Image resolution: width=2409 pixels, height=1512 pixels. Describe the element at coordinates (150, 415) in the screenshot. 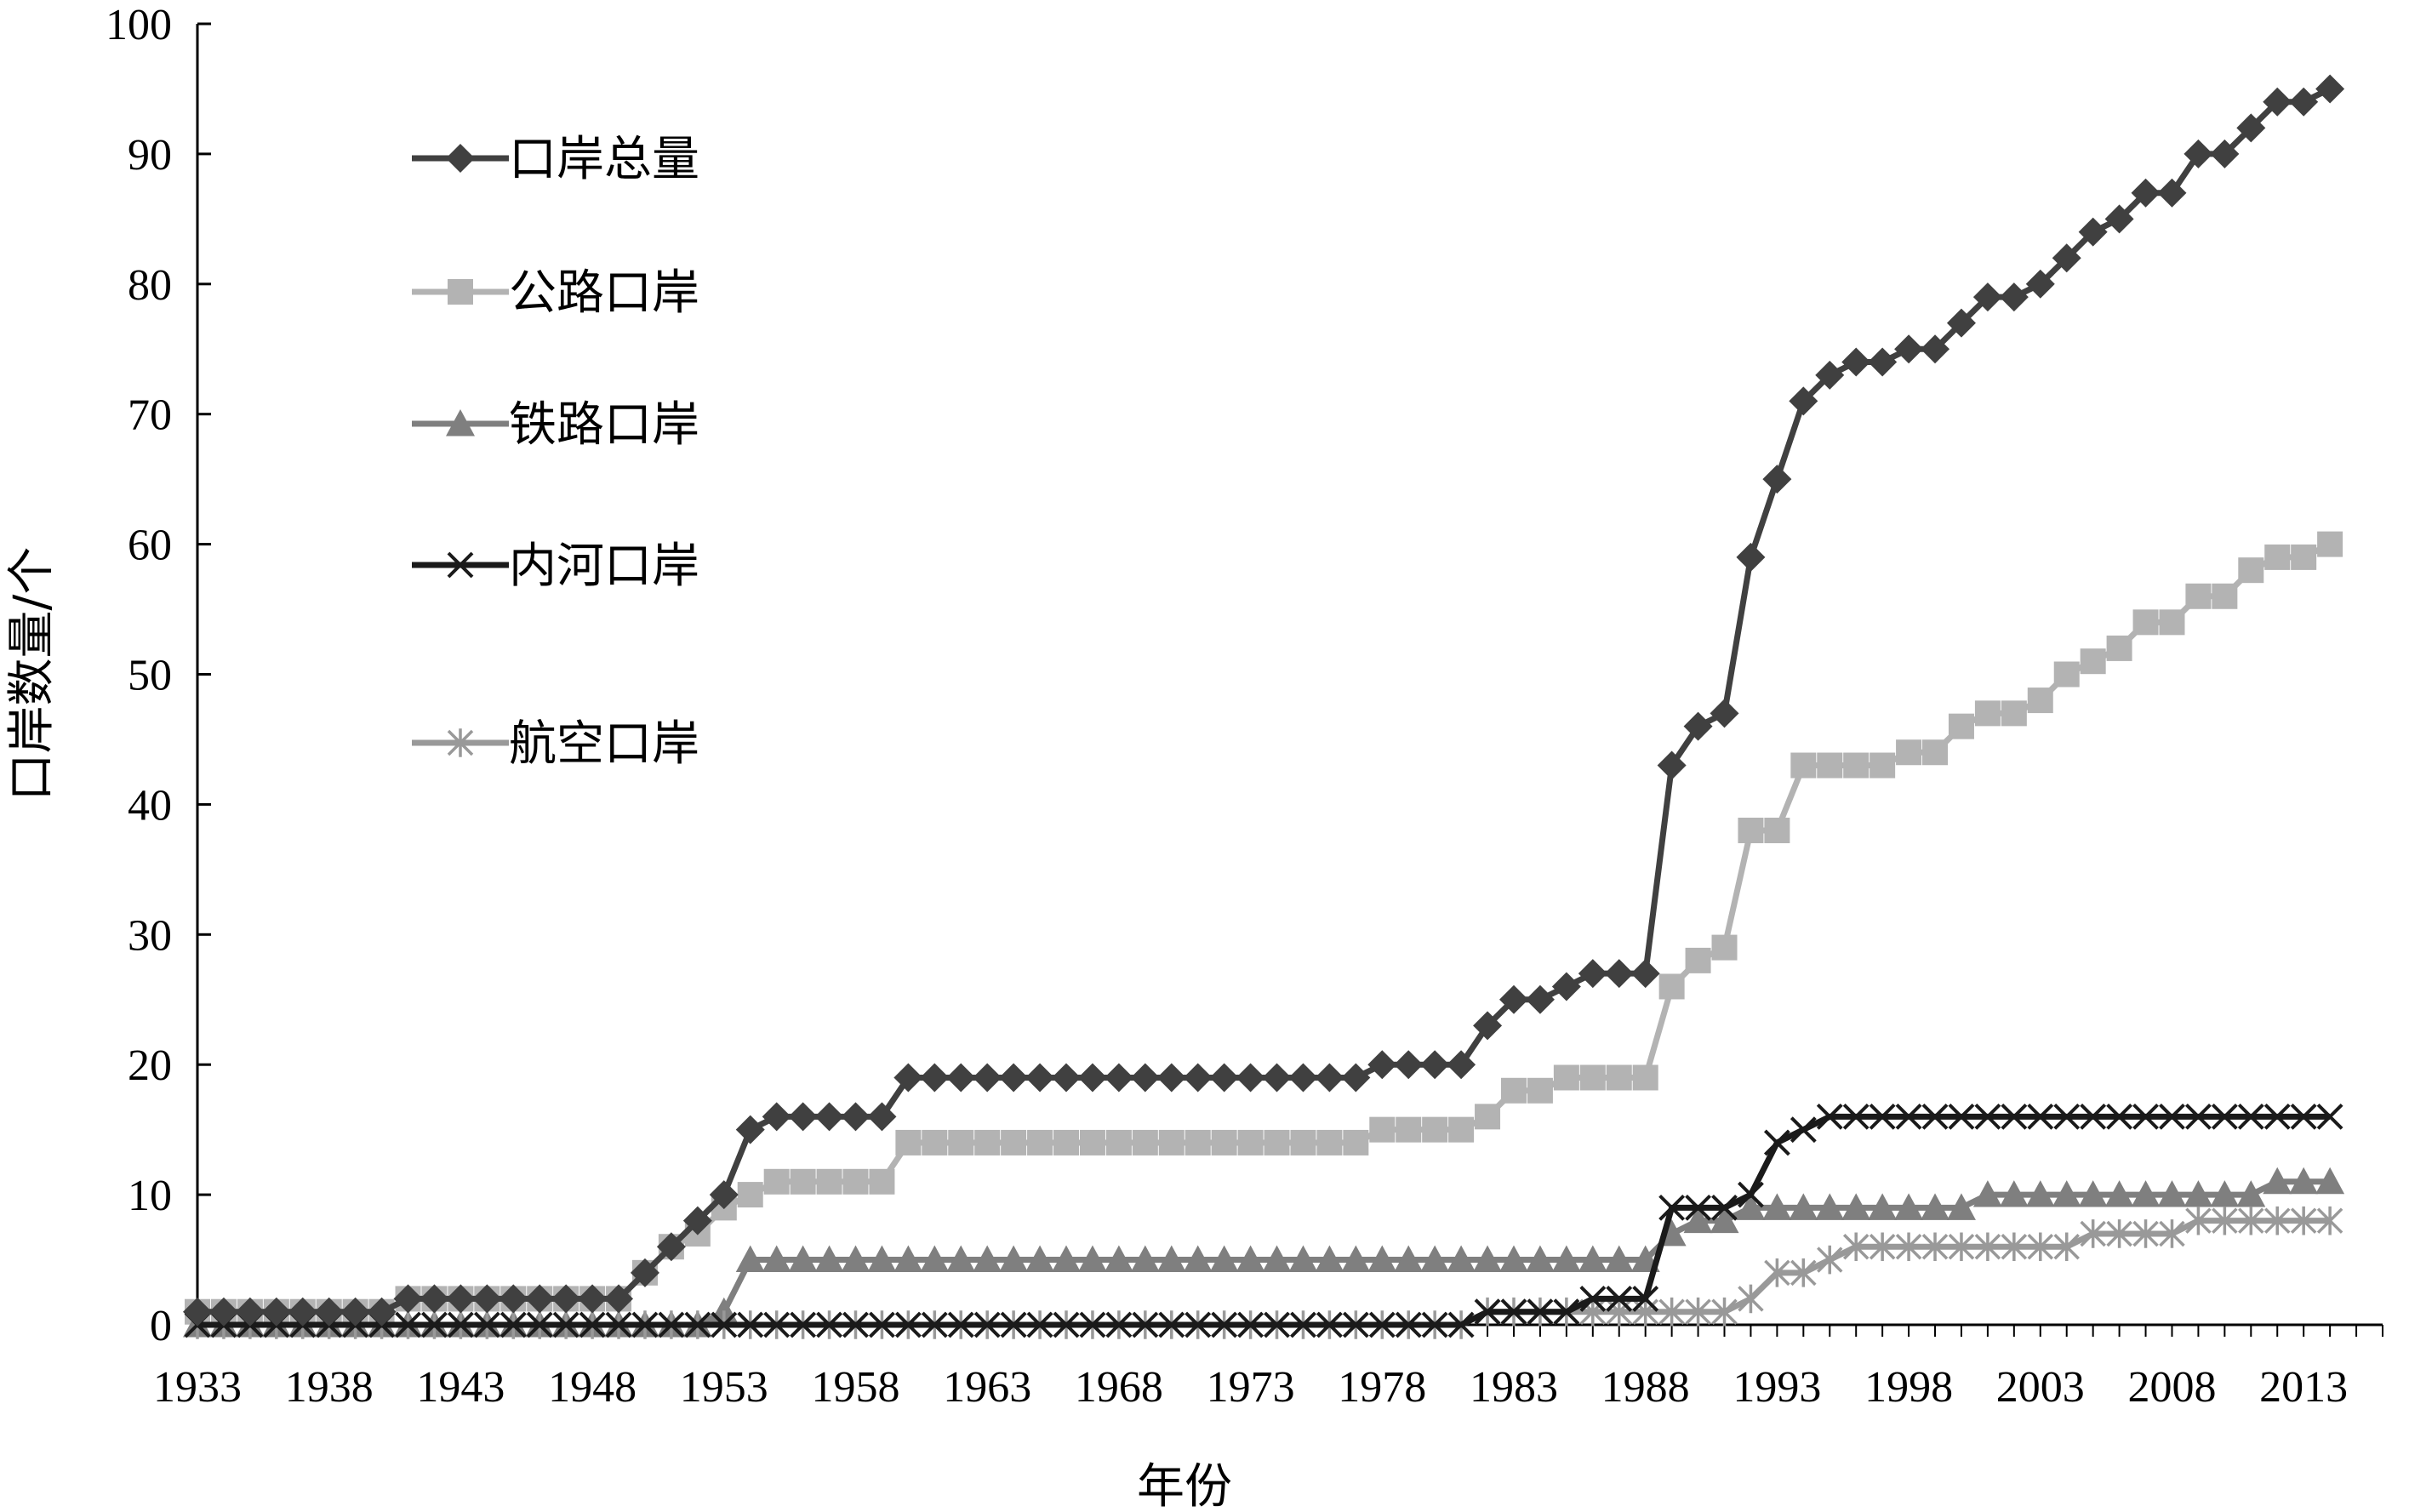

I see `y-tick-label: 70` at that location.